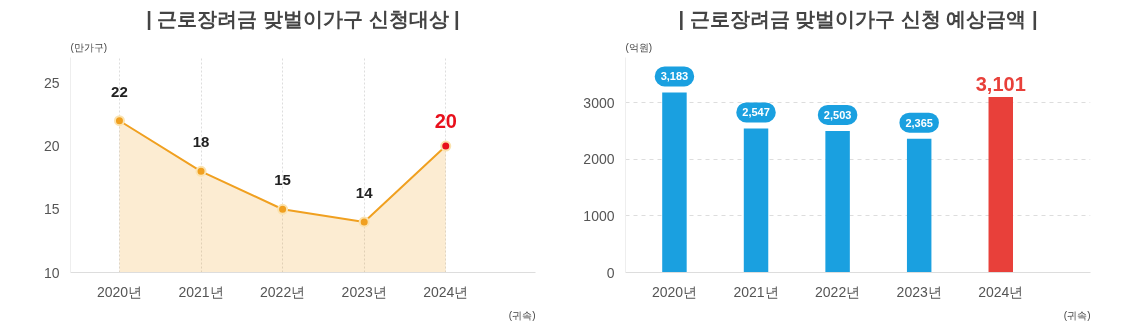  Describe the element at coordinates (89, 47) in the screenshot. I see `y-axis-title: (만가구)` at that location.